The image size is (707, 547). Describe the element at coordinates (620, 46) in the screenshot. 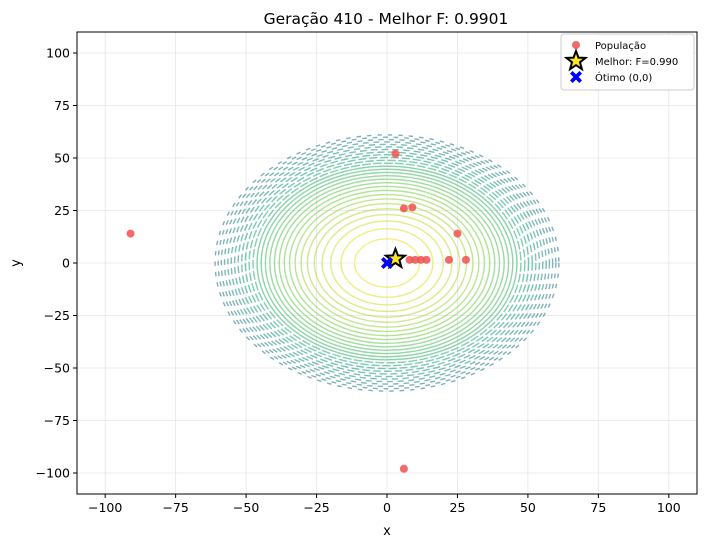

I see `legend-label-population: População` at that location.